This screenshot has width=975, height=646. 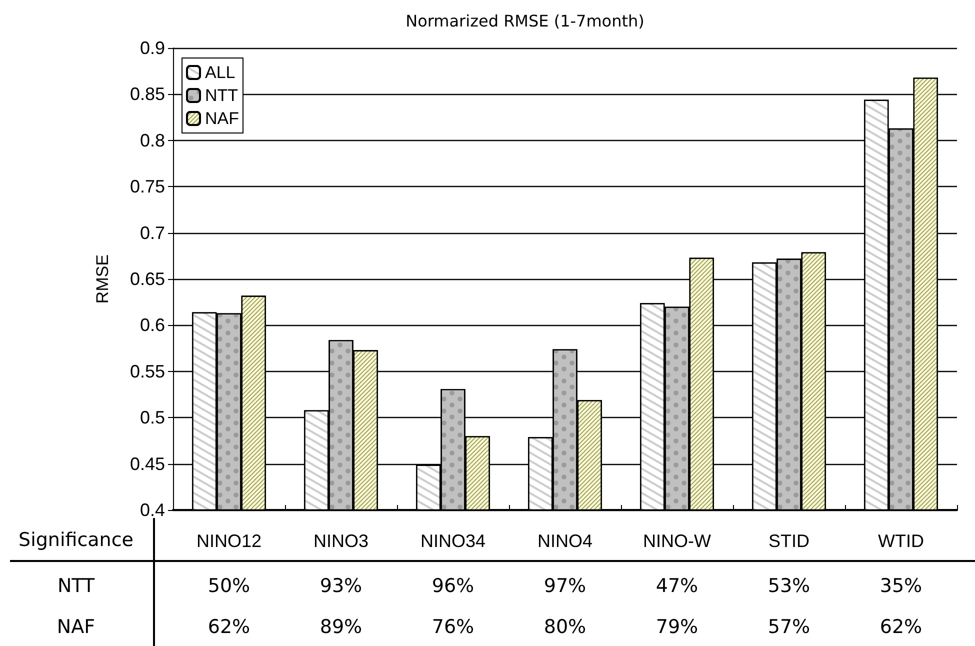 I want to click on x-tick-label: WTID, so click(x=901, y=541).